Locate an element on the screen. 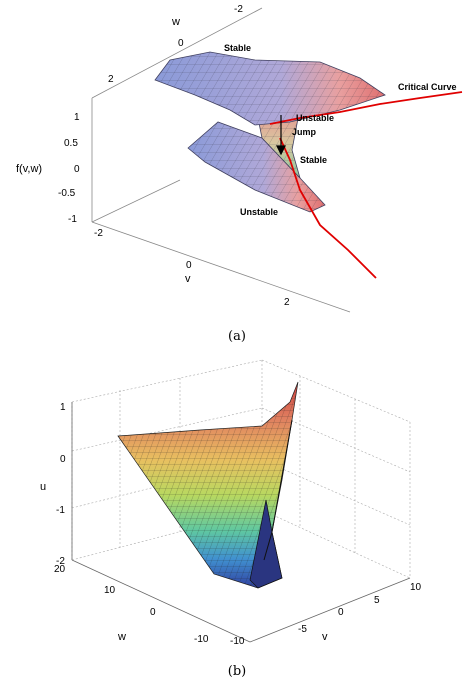 This screenshot has width=474, height=689. label-stable-mid: Stable is located at coordinates (313, 160).